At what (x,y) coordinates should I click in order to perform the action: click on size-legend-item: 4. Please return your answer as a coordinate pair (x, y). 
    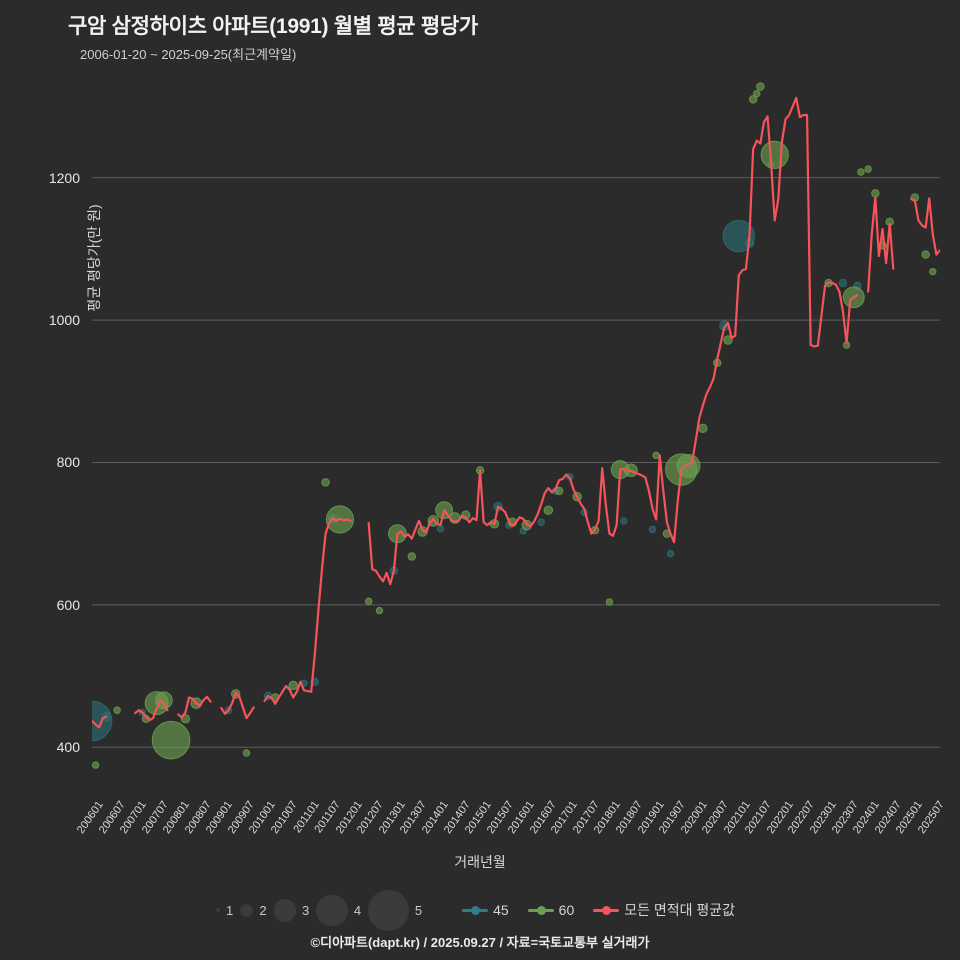
    Looking at the image, I should click on (339, 910).